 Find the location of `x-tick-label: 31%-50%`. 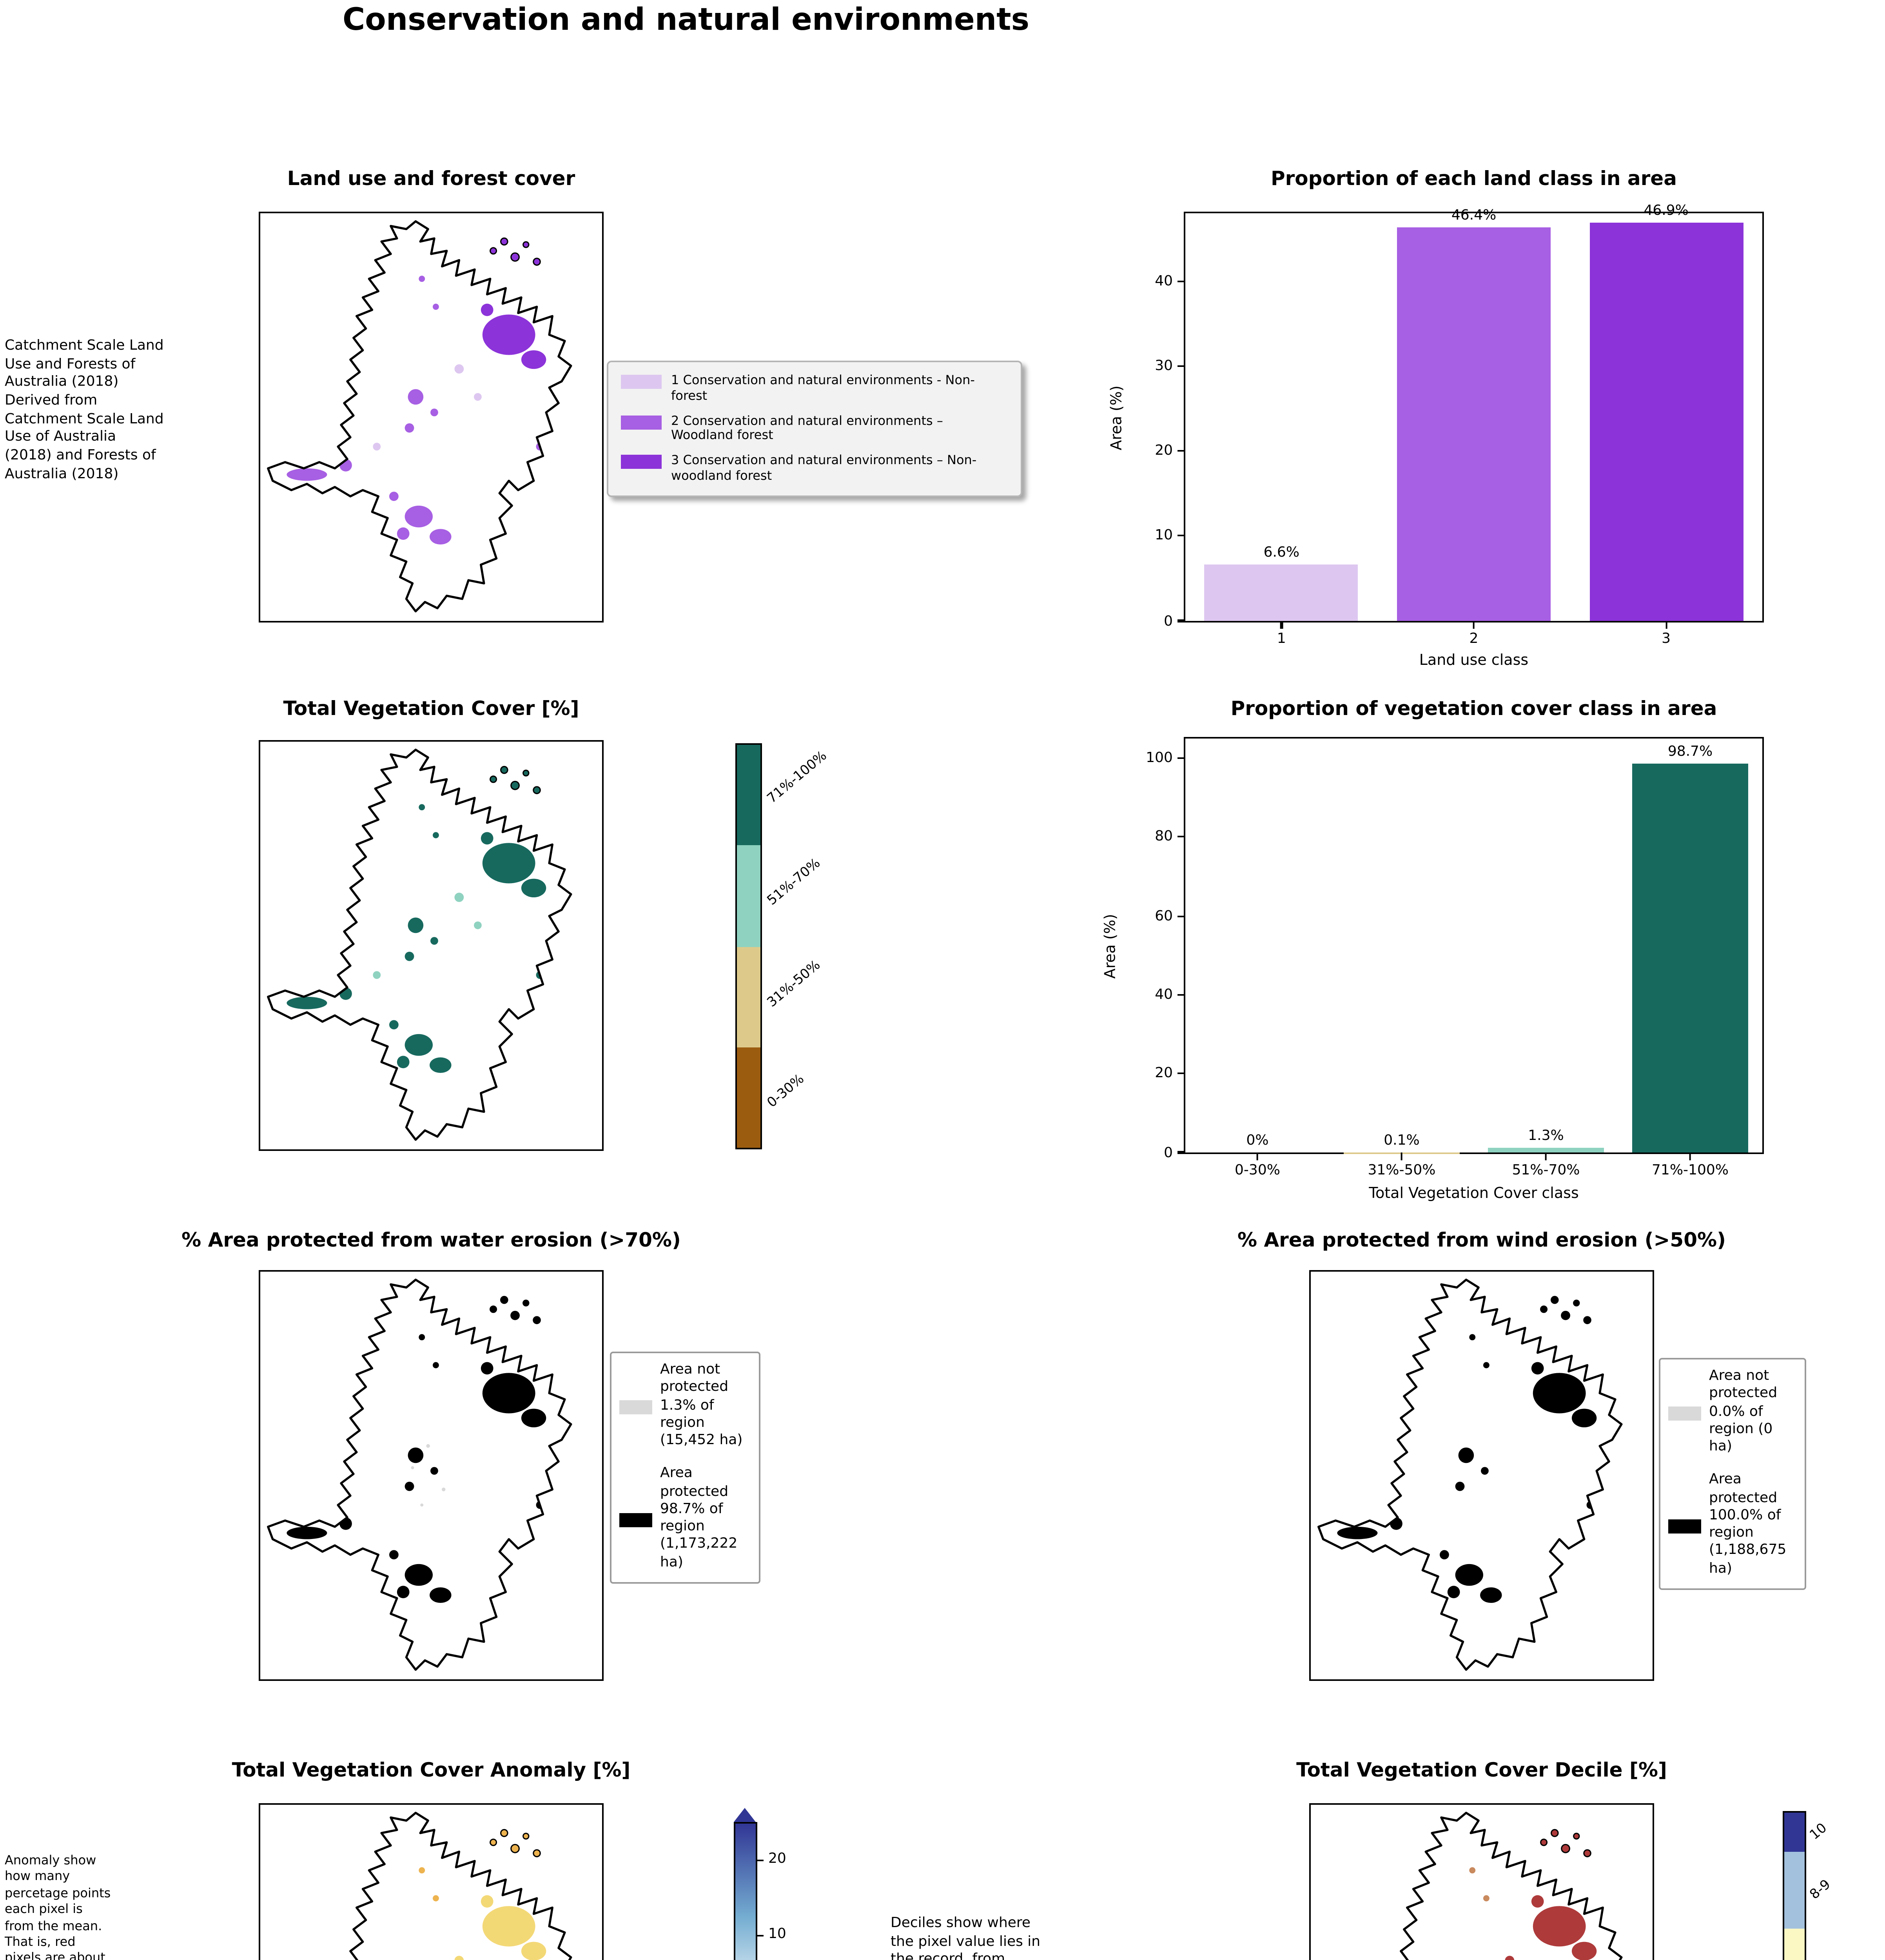

x-tick-label: 31%-50% is located at coordinates (1402, 1171).